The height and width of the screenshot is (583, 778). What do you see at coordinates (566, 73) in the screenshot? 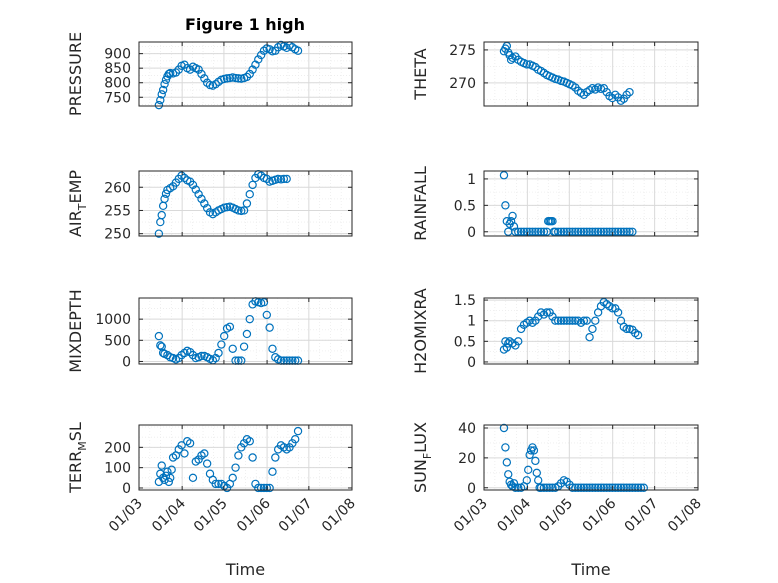
I see `series-points` at bounding box center [566, 73].